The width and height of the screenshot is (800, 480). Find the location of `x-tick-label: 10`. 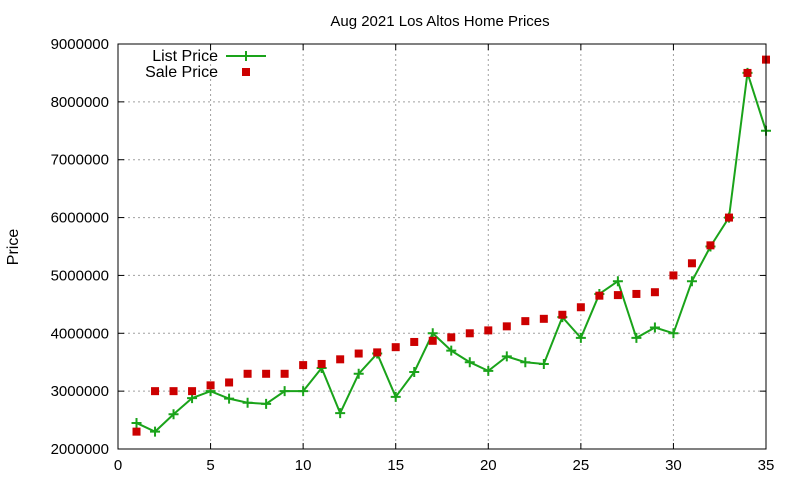

x-tick-label: 10 is located at coordinates (303, 465).